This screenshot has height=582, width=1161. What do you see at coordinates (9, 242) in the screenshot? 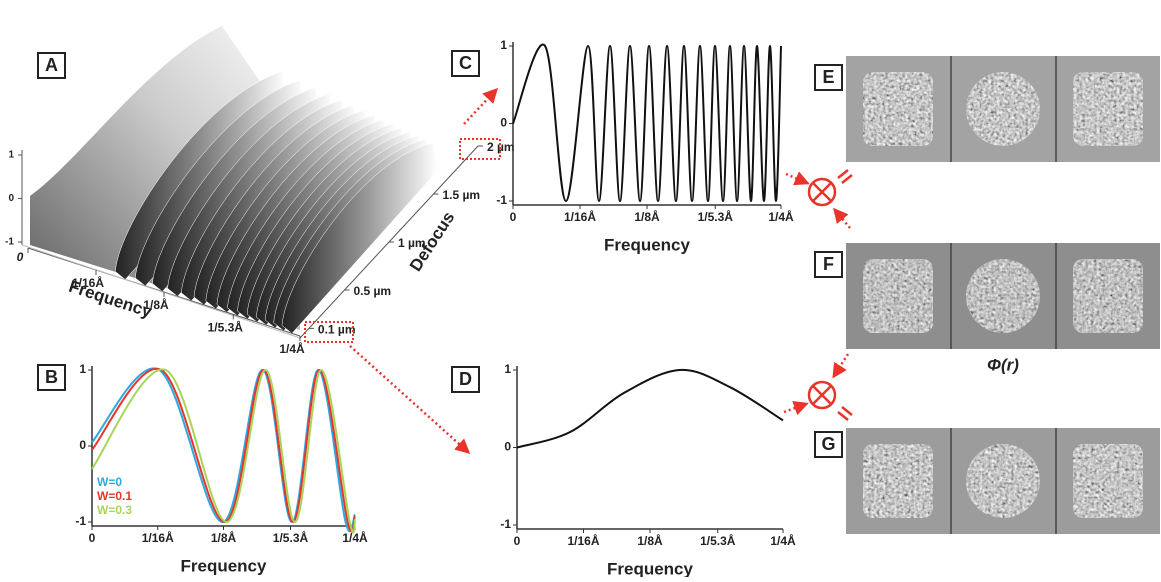
I see `z-tick-label: -1` at bounding box center [9, 242].